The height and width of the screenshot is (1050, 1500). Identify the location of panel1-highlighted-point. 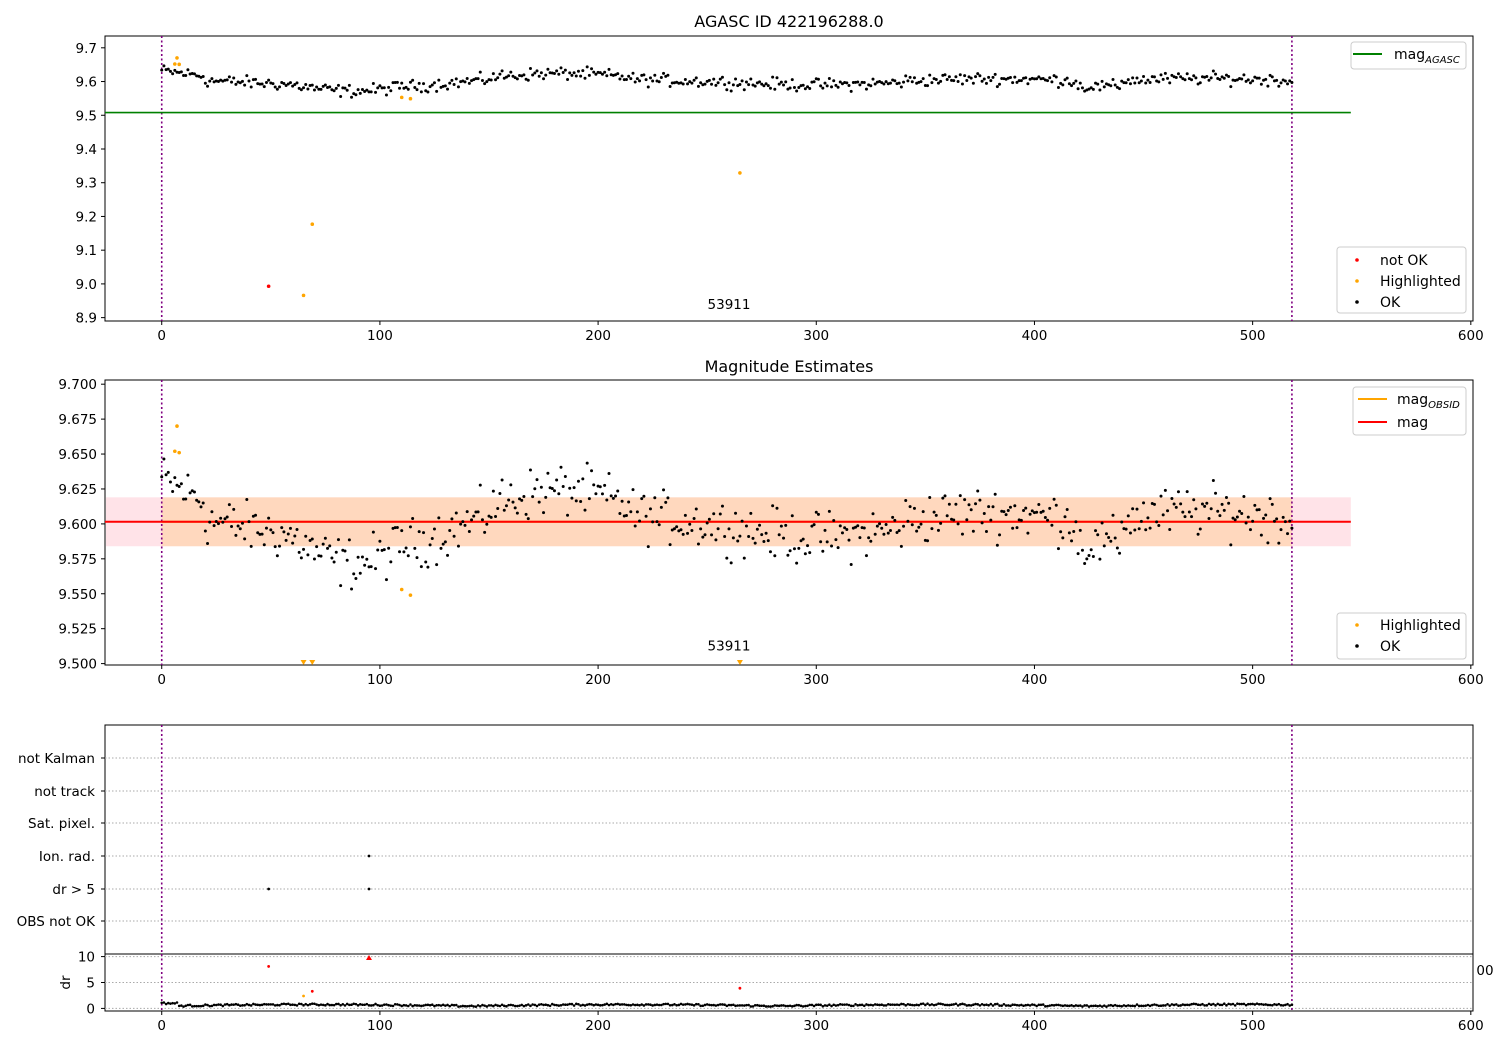
(179, 64).